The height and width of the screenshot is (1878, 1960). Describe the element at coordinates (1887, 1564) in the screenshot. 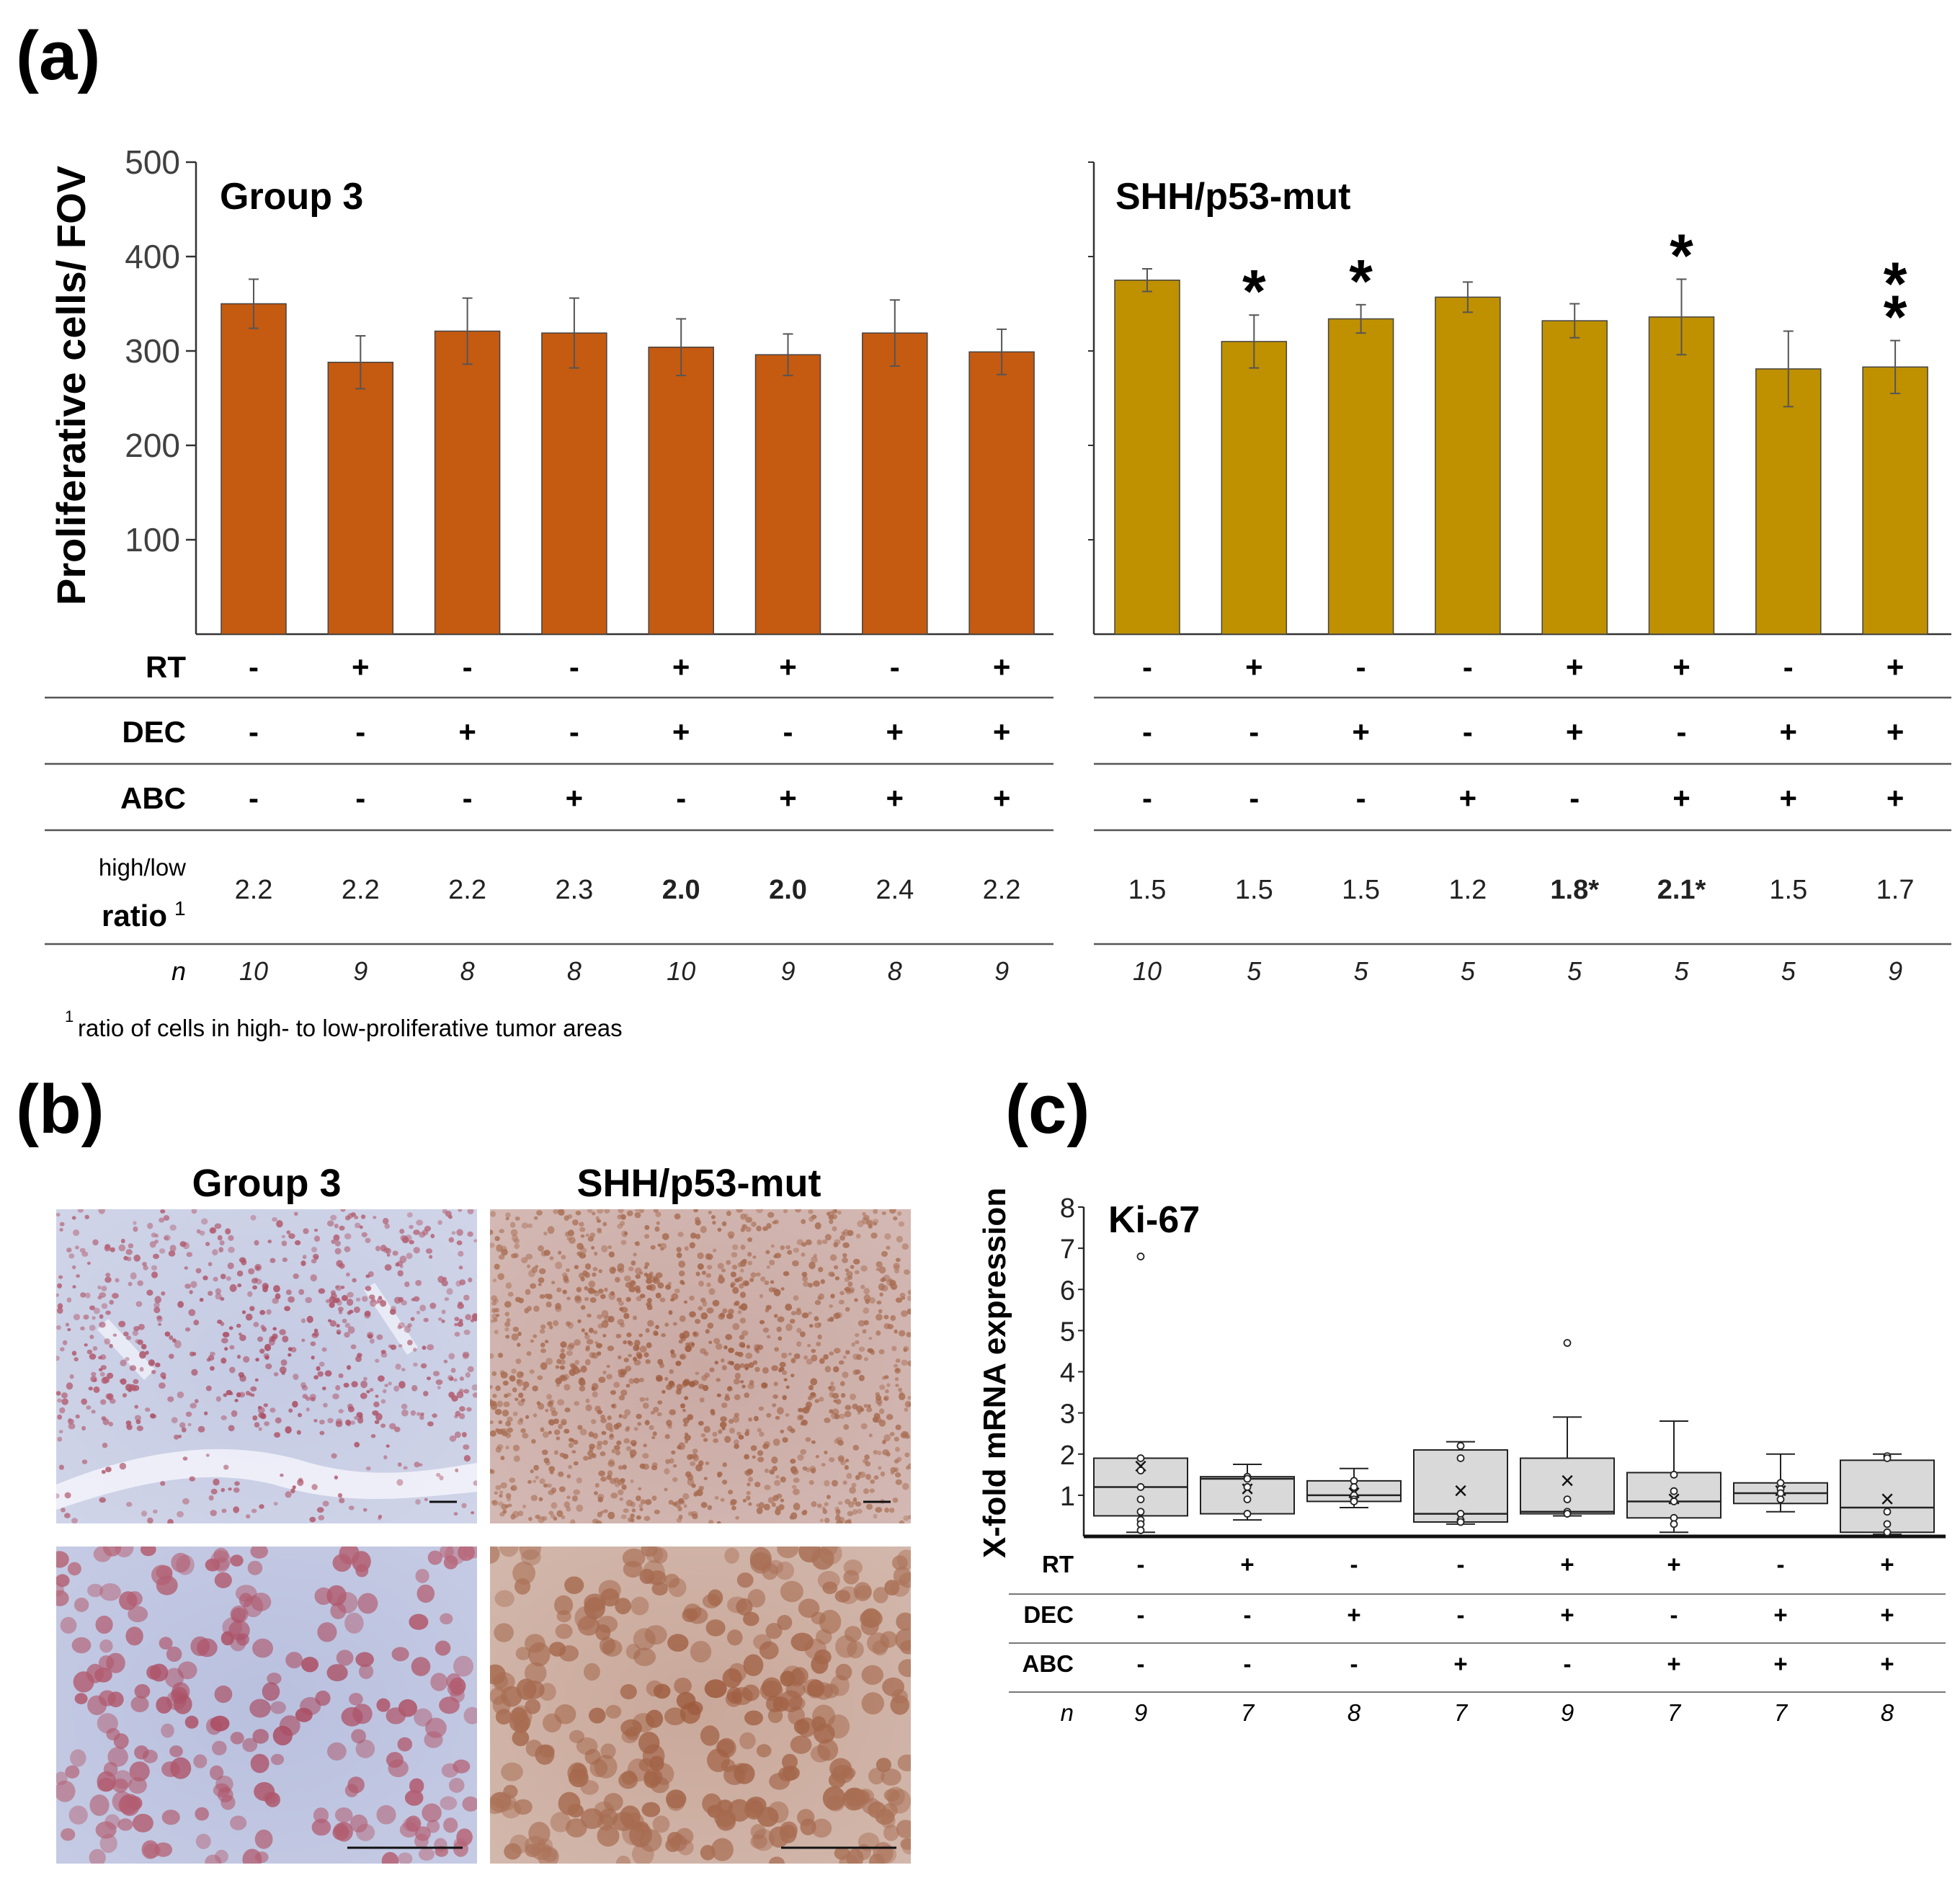

I see `ki67-rt-cell: +` at that location.